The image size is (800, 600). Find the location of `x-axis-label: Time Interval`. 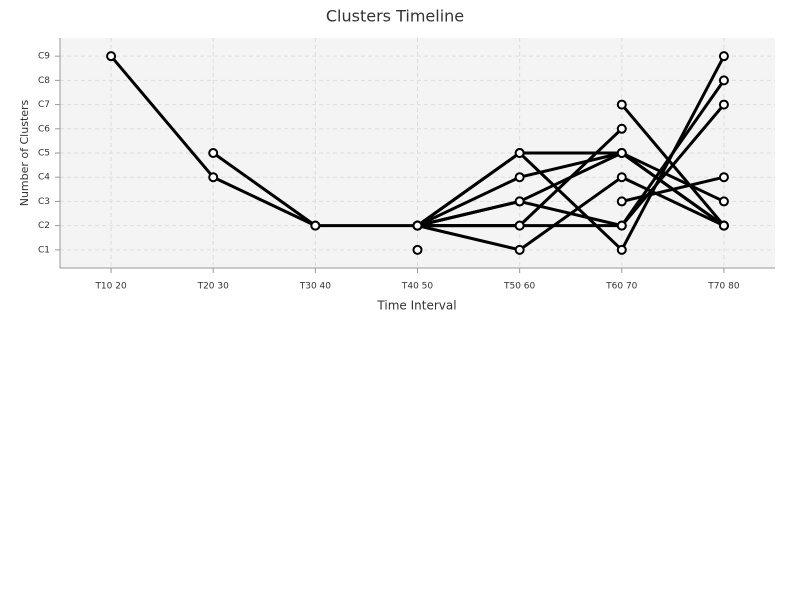

x-axis-label: Time Interval is located at coordinates (416, 306).